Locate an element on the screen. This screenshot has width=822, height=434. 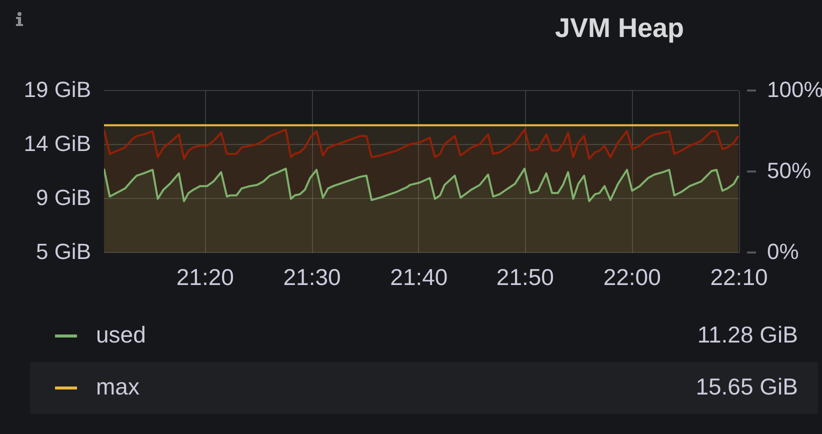
x-tick-label: 22:10 is located at coordinates (739, 277).